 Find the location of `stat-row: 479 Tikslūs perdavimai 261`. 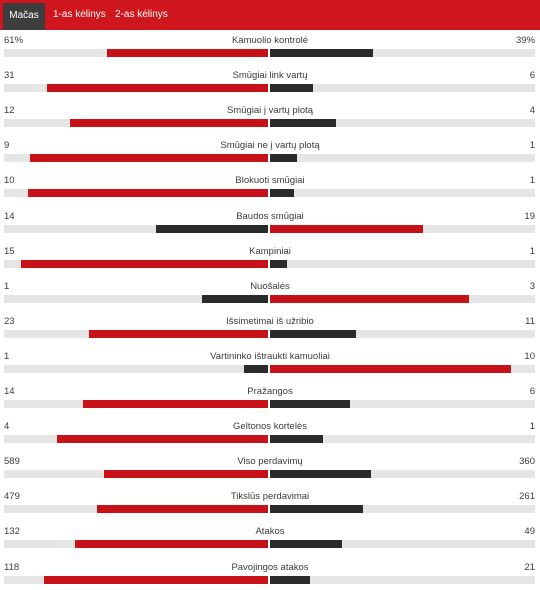

stat-row: 479 Tikslūs perdavimai 261 is located at coordinates (270, 506).